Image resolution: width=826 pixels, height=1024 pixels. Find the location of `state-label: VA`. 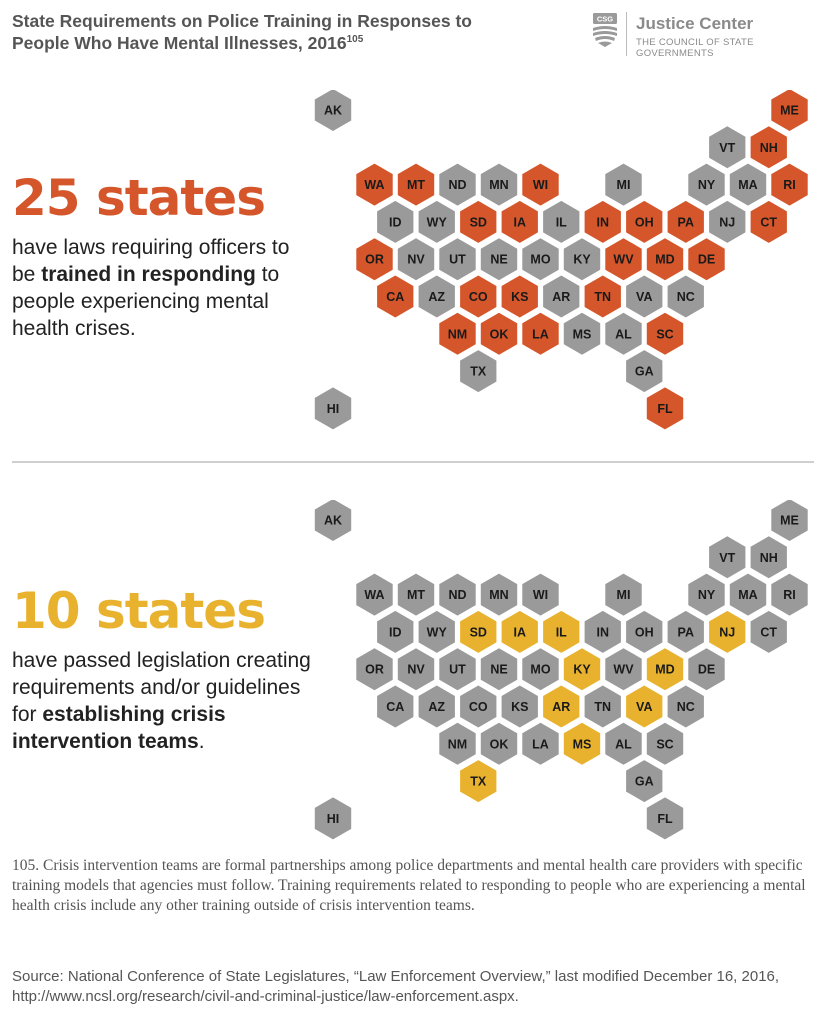

state-label: VA is located at coordinates (644, 297).